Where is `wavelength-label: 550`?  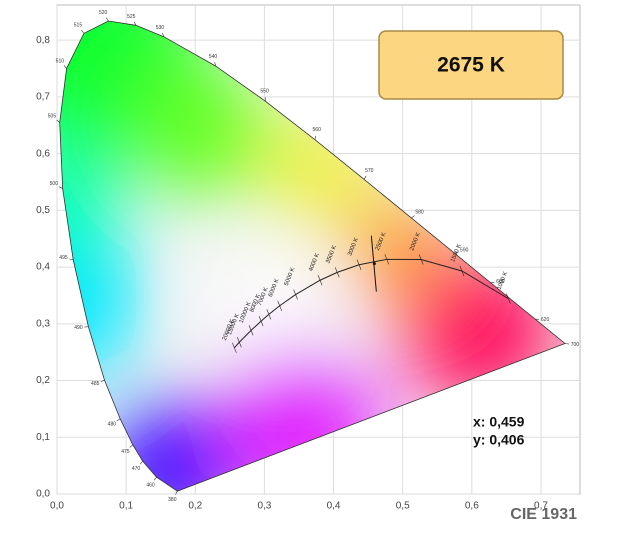 wavelength-label: 550 is located at coordinates (264, 92).